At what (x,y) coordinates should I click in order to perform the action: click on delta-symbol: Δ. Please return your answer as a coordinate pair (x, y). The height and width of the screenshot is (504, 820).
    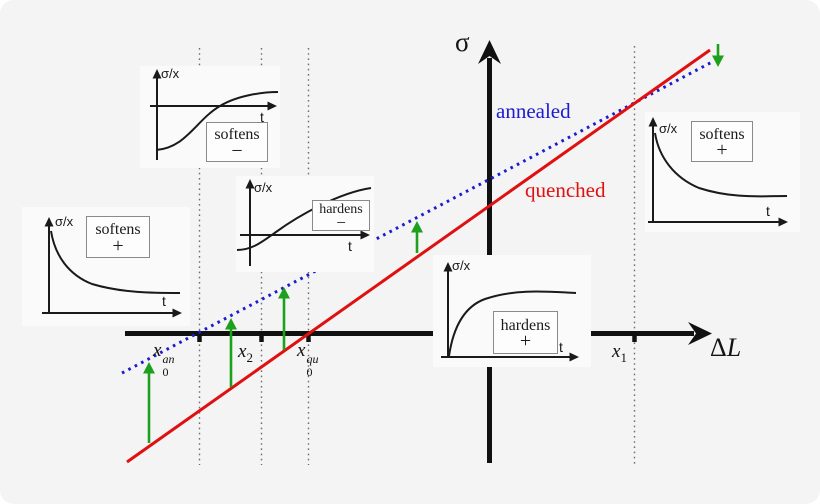
    Looking at the image, I should click on (718, 347).